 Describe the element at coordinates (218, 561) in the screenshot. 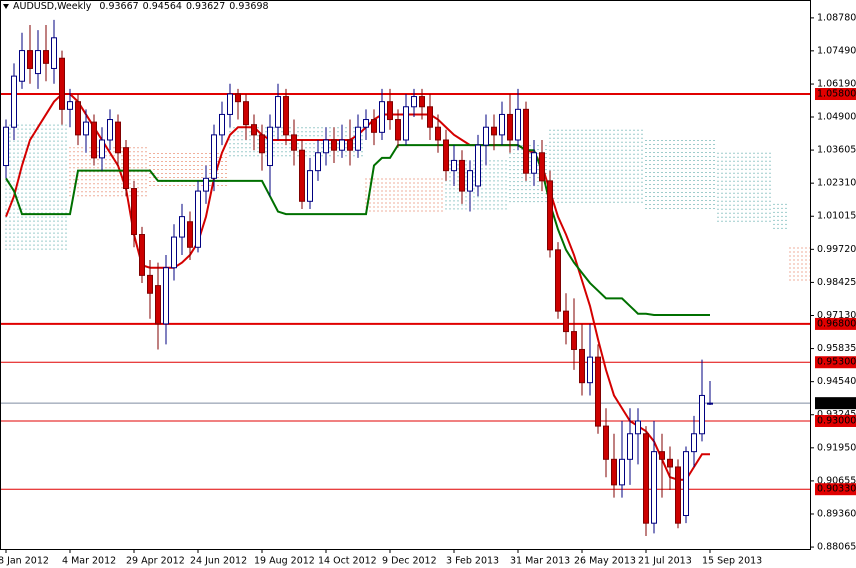

I see `x-tick-label: 24 Jun 2012` at that location.